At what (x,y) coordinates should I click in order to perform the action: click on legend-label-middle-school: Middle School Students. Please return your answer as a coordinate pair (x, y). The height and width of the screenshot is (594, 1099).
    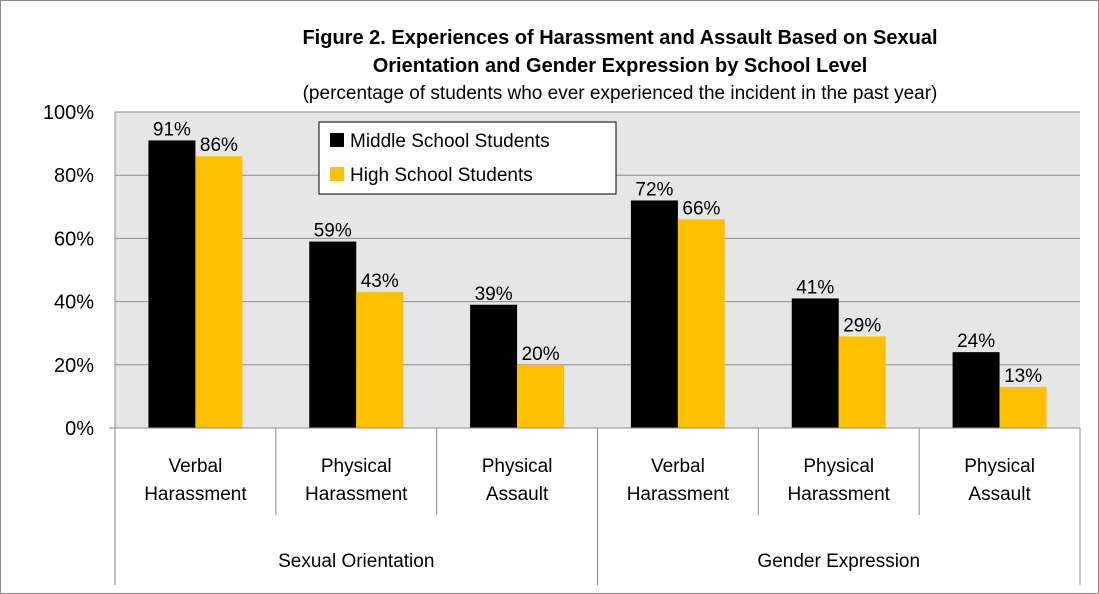
    Looking at the image, I should click on (450, 141).